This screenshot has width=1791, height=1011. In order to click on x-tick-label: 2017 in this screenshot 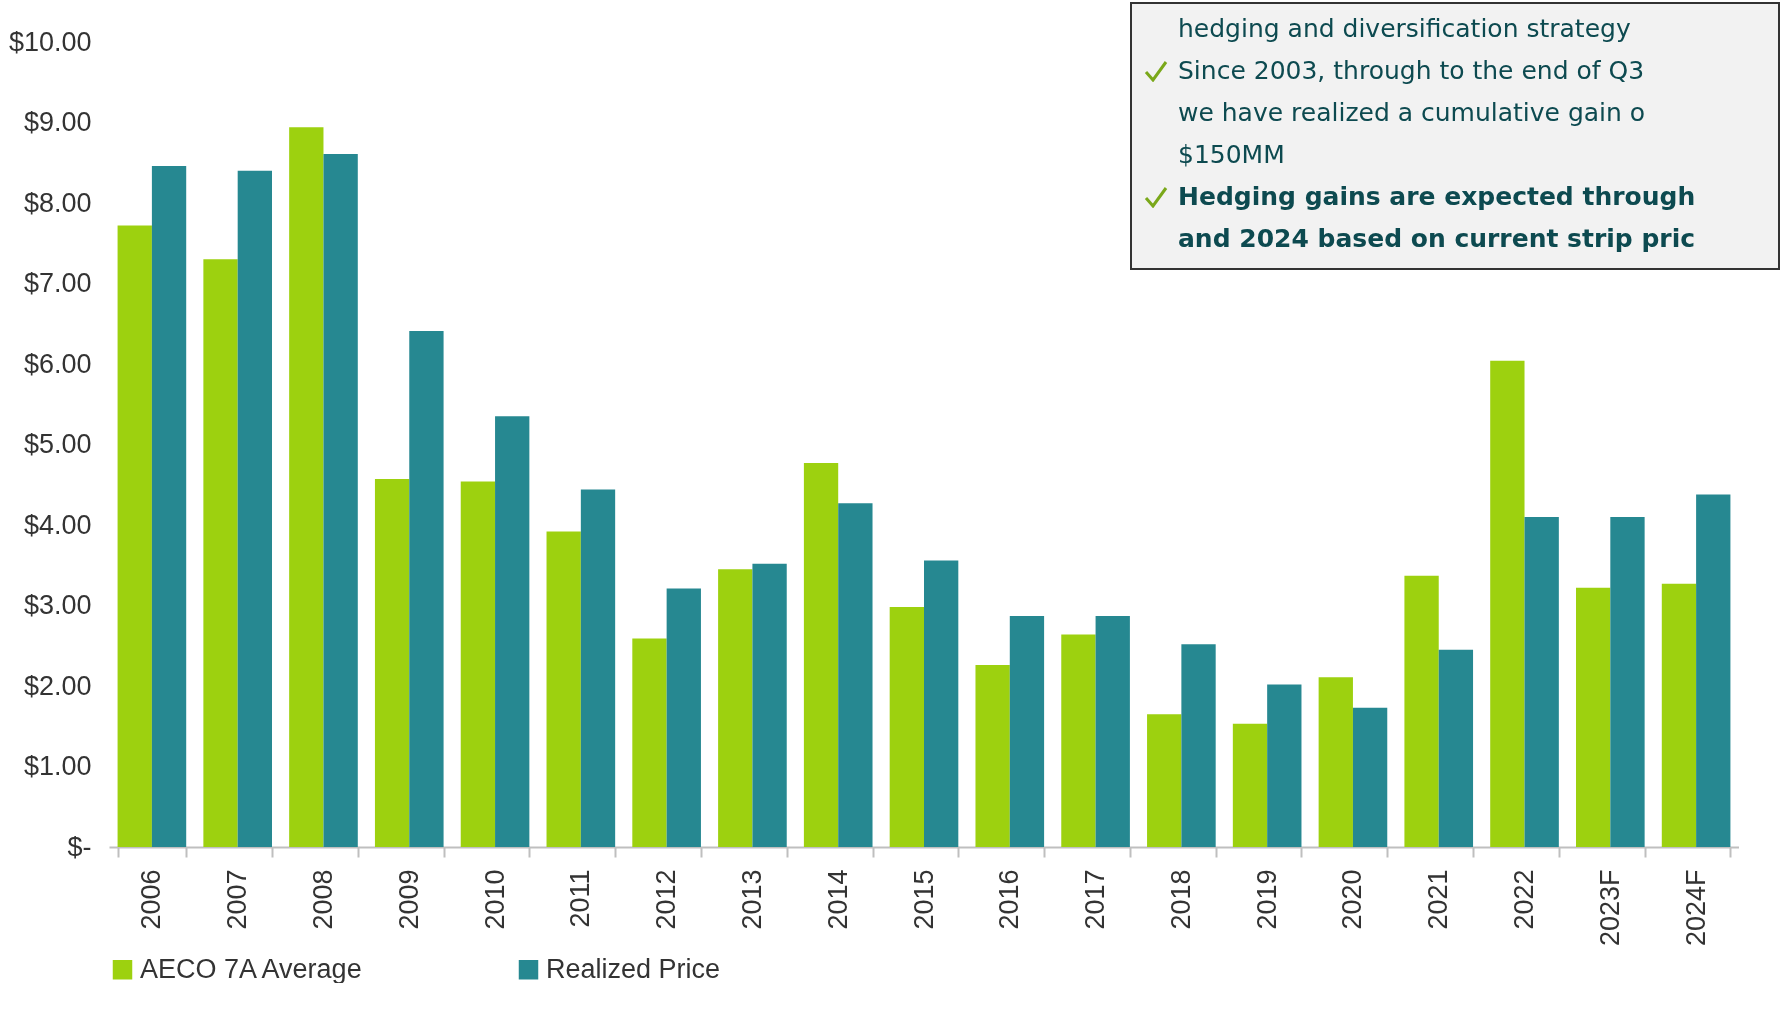, I will do `click(1095, 899)`.